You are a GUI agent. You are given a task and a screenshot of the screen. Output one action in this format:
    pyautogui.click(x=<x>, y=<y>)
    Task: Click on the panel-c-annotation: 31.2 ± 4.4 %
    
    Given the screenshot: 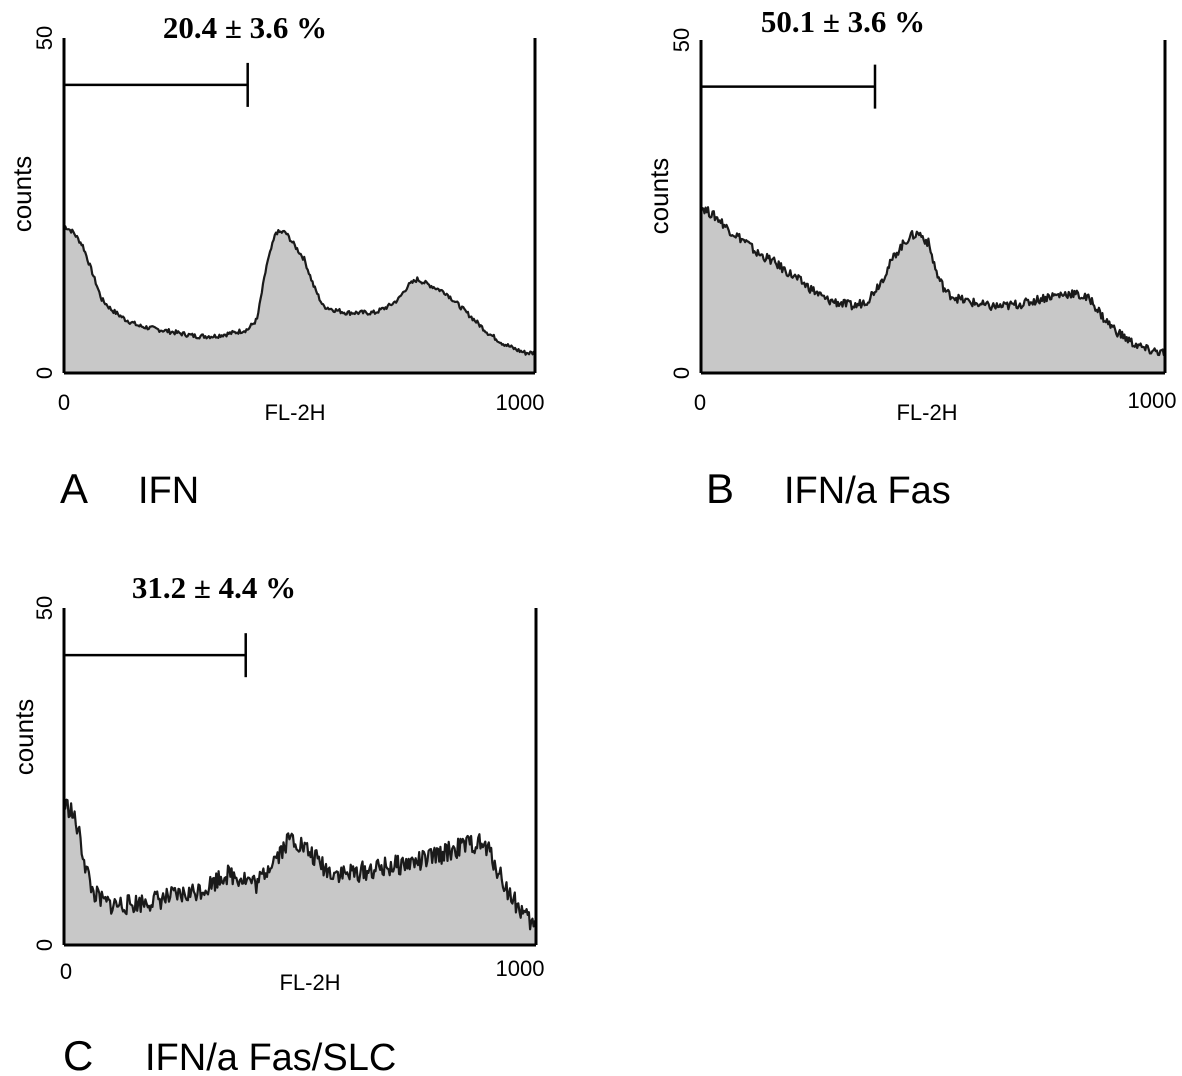 What is the action you would take?
    pyautogui.click(x=214, y=587)
    